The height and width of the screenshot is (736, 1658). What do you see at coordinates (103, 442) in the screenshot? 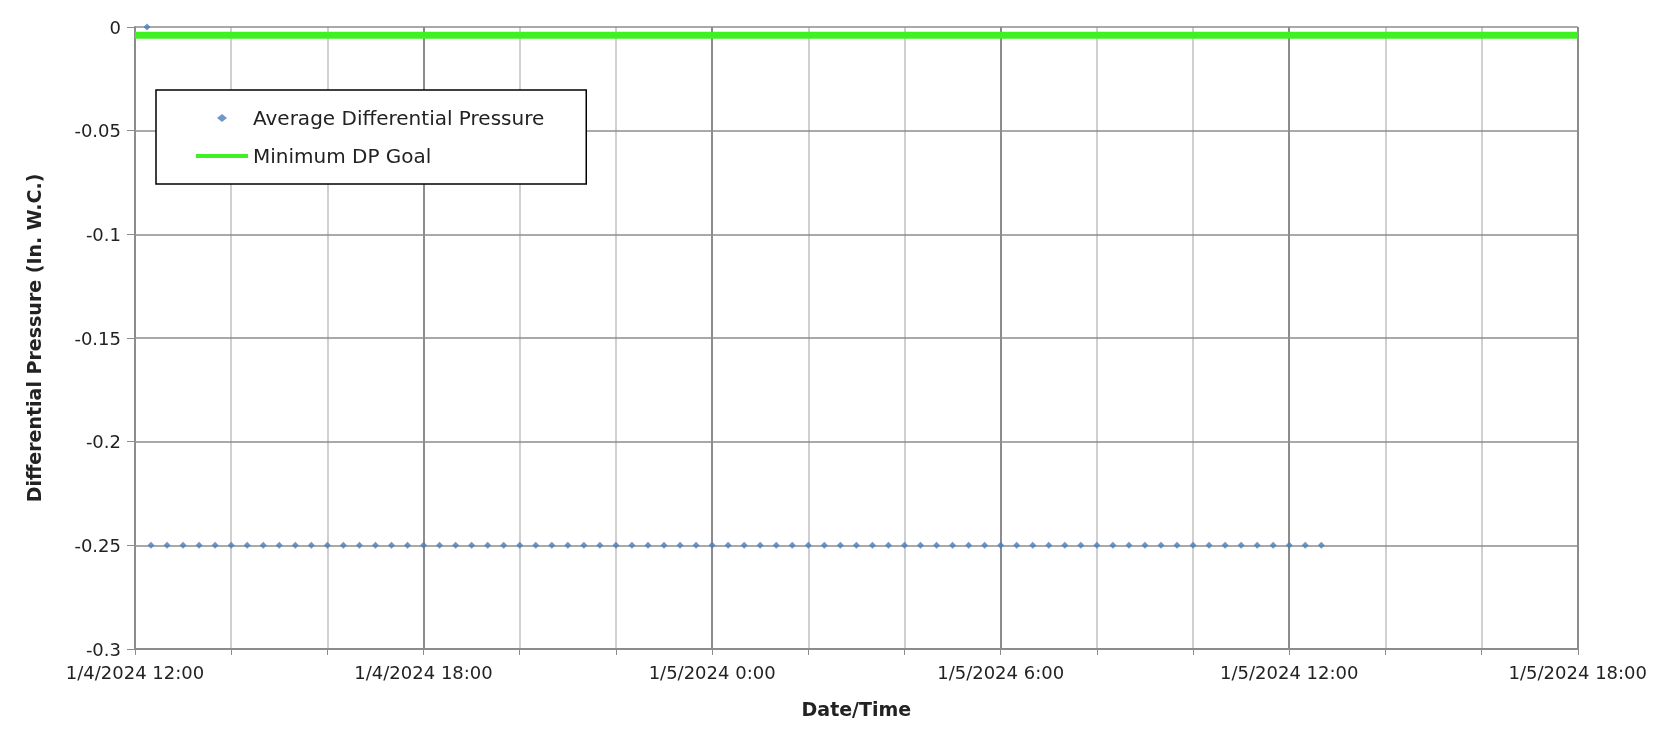
I see `y-tick-label: -0.2` at bounding box center [103, 442].